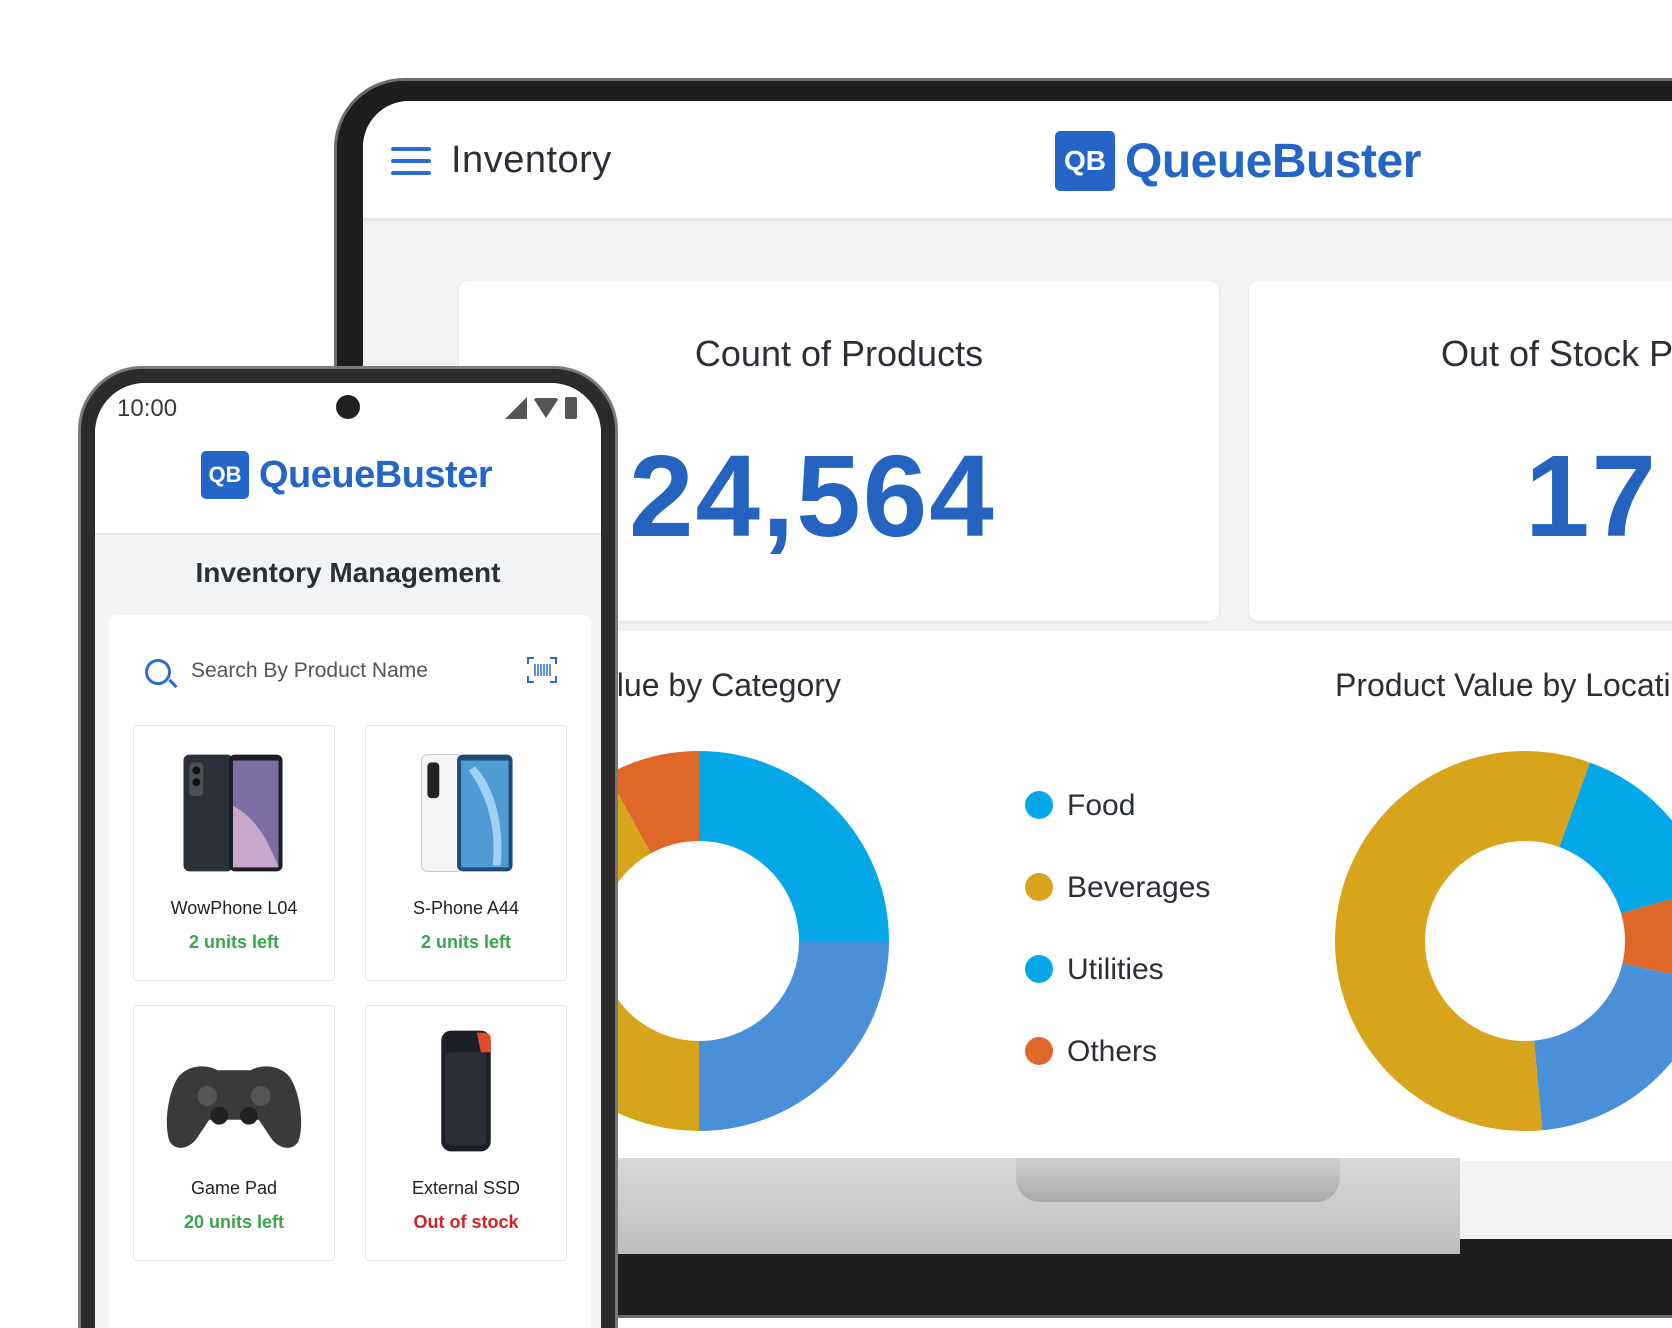  I want to click on phone-white-icon, so click(466, 813).